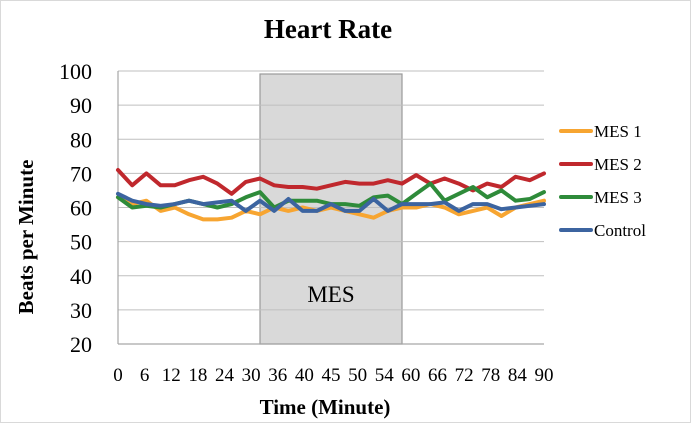  I want to click on x-tick-label: 90, so click(544, 375).